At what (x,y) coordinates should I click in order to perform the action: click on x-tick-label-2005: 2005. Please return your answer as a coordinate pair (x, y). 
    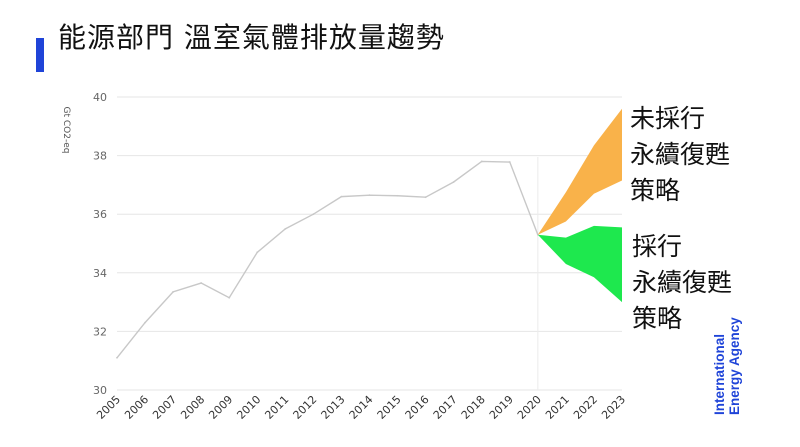
    Looking at the image, I should click on (108, 407).